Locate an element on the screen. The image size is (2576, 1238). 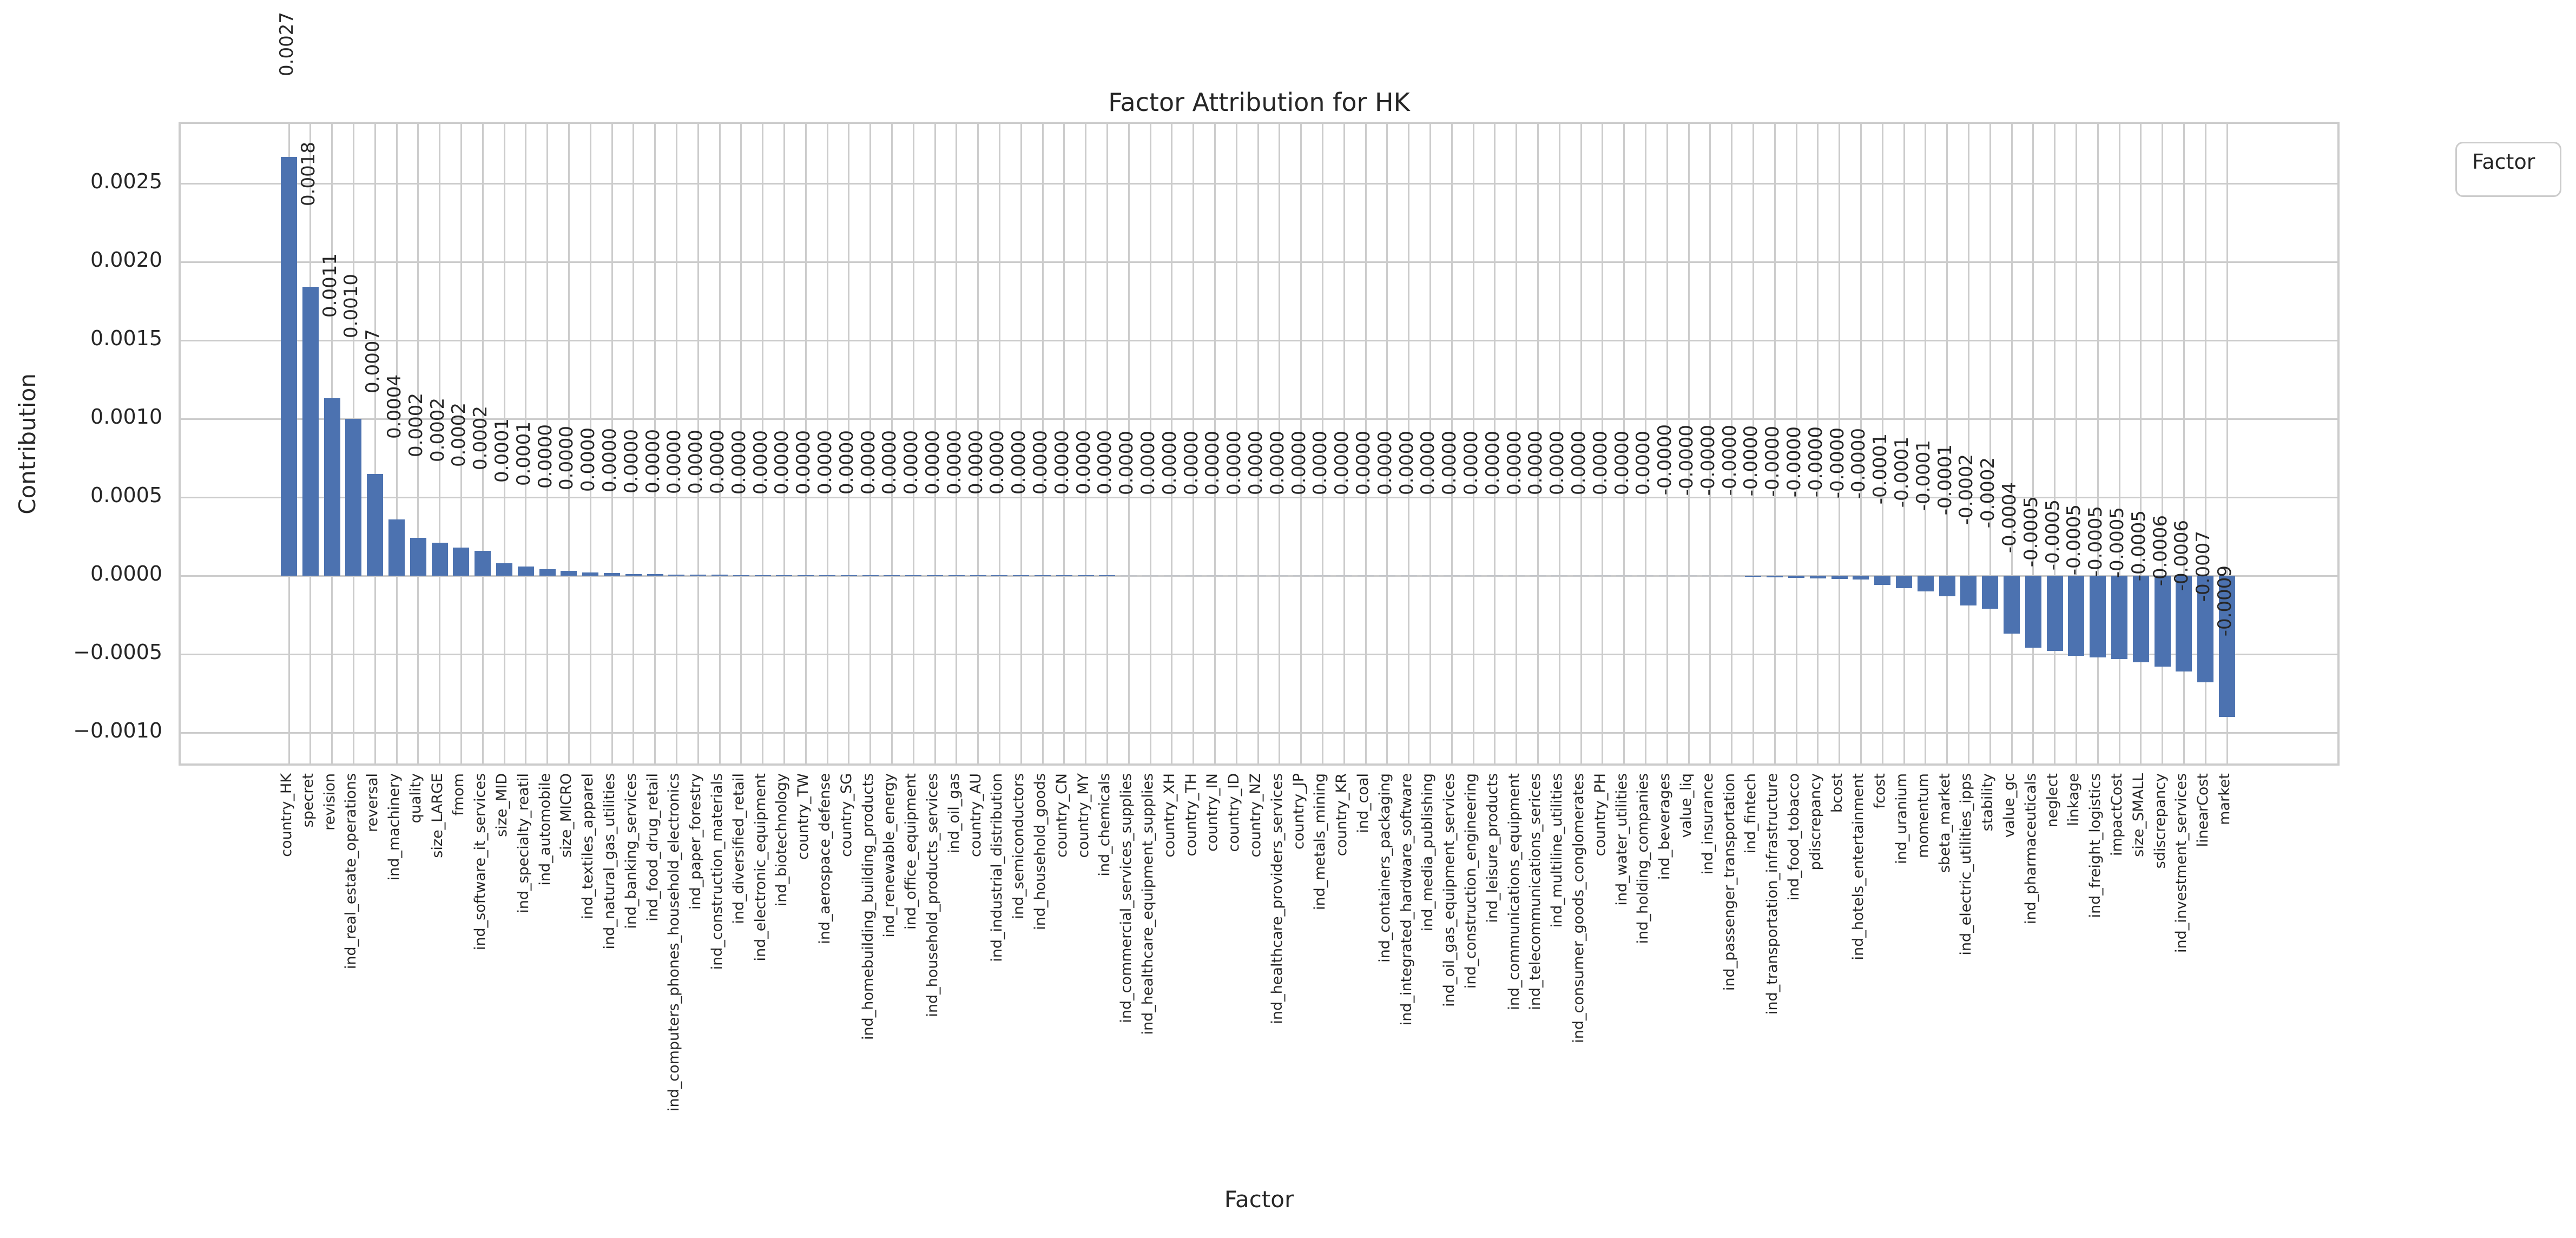
x-tick-label: neglect is located at coordinates (2052, 800).